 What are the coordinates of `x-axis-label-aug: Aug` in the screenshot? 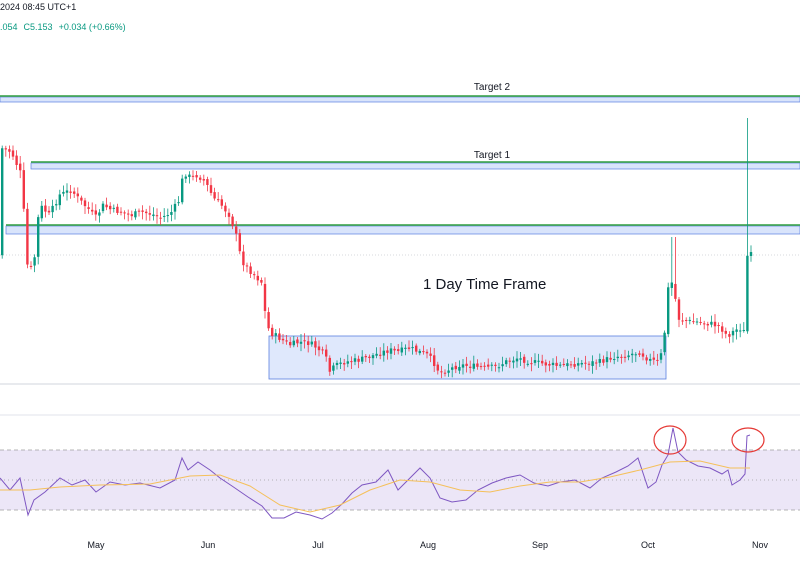 It's located at (428, 545).